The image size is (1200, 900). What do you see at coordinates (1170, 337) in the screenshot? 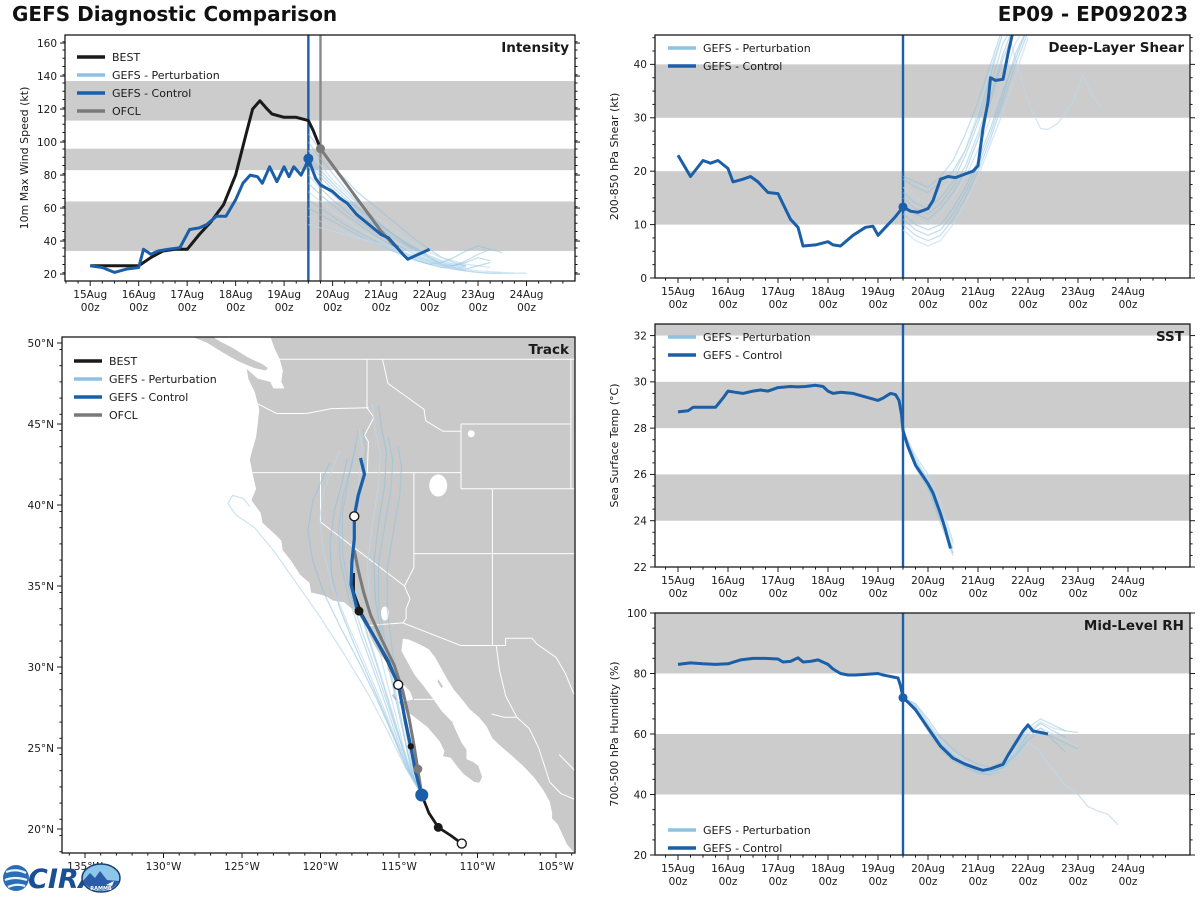
I see `svg-text: SST` at bounding box center [1170, 337].